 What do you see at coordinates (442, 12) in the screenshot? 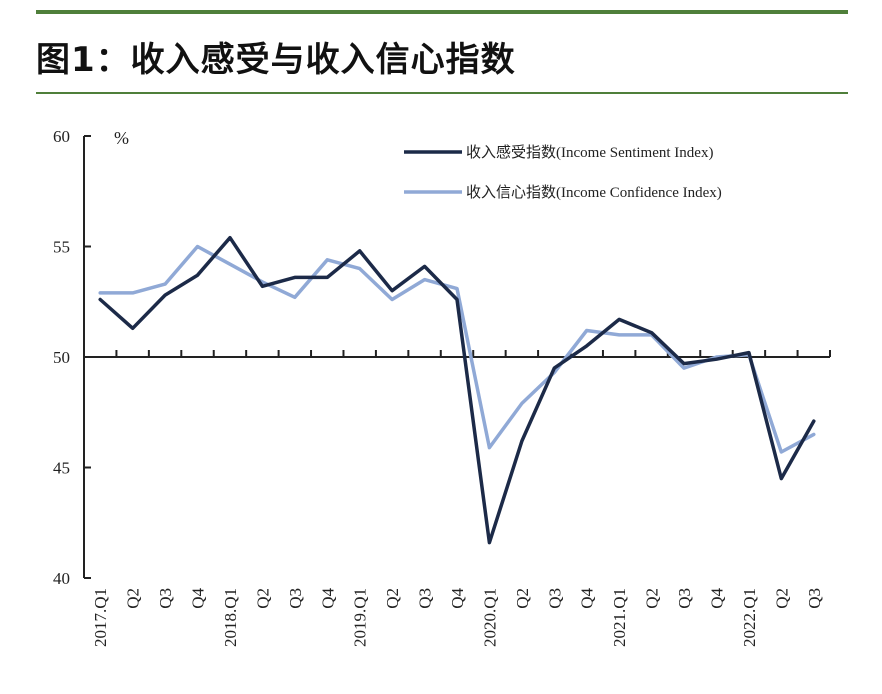
I see `top-accent-rule` at bounding box center [442, 12].